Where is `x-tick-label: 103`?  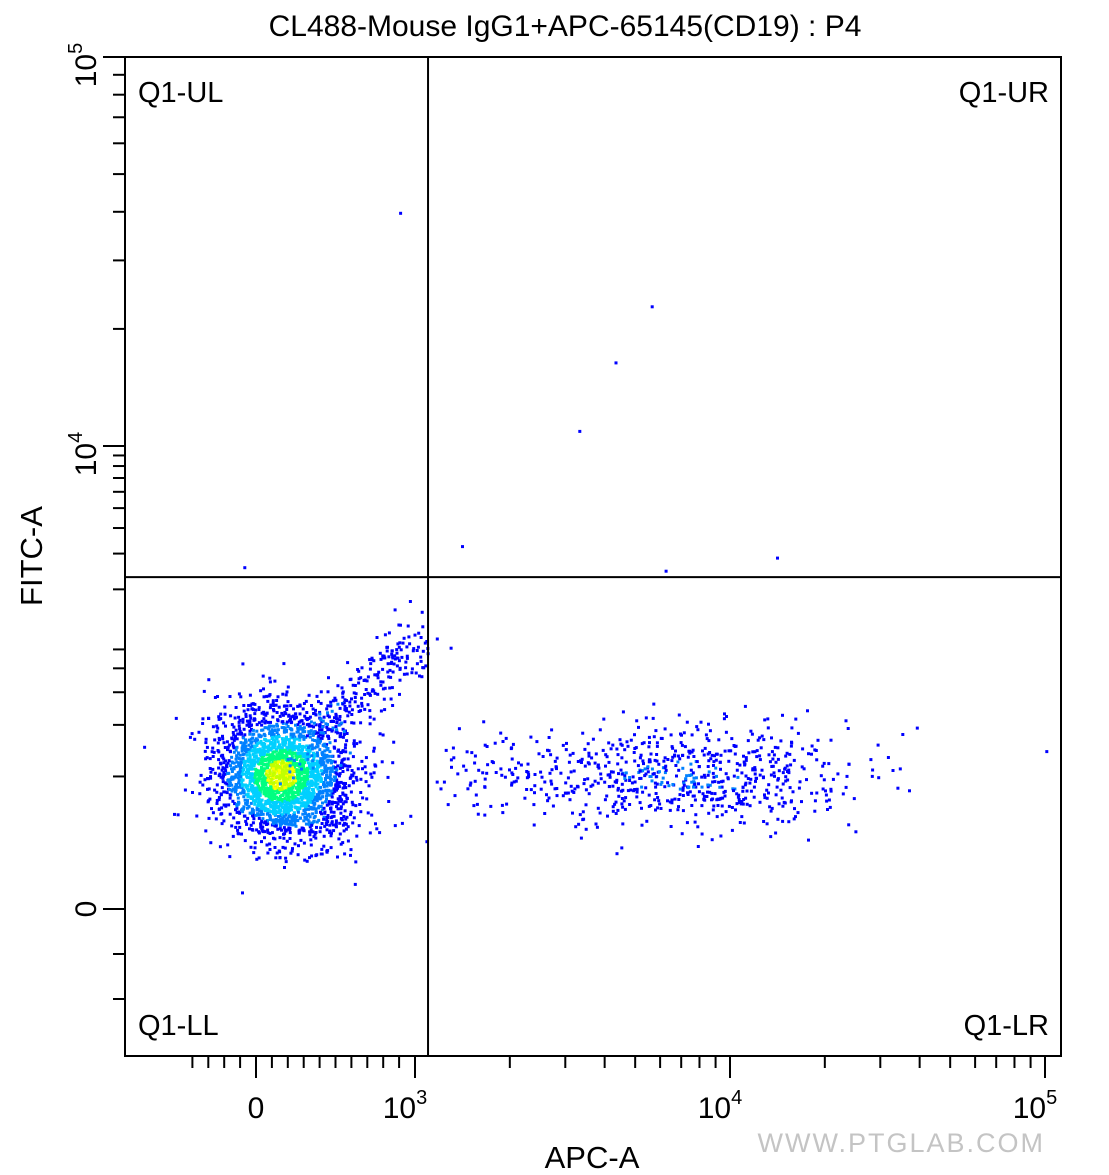 x-tick-label: 103 is located at coordinates (405, 1106).